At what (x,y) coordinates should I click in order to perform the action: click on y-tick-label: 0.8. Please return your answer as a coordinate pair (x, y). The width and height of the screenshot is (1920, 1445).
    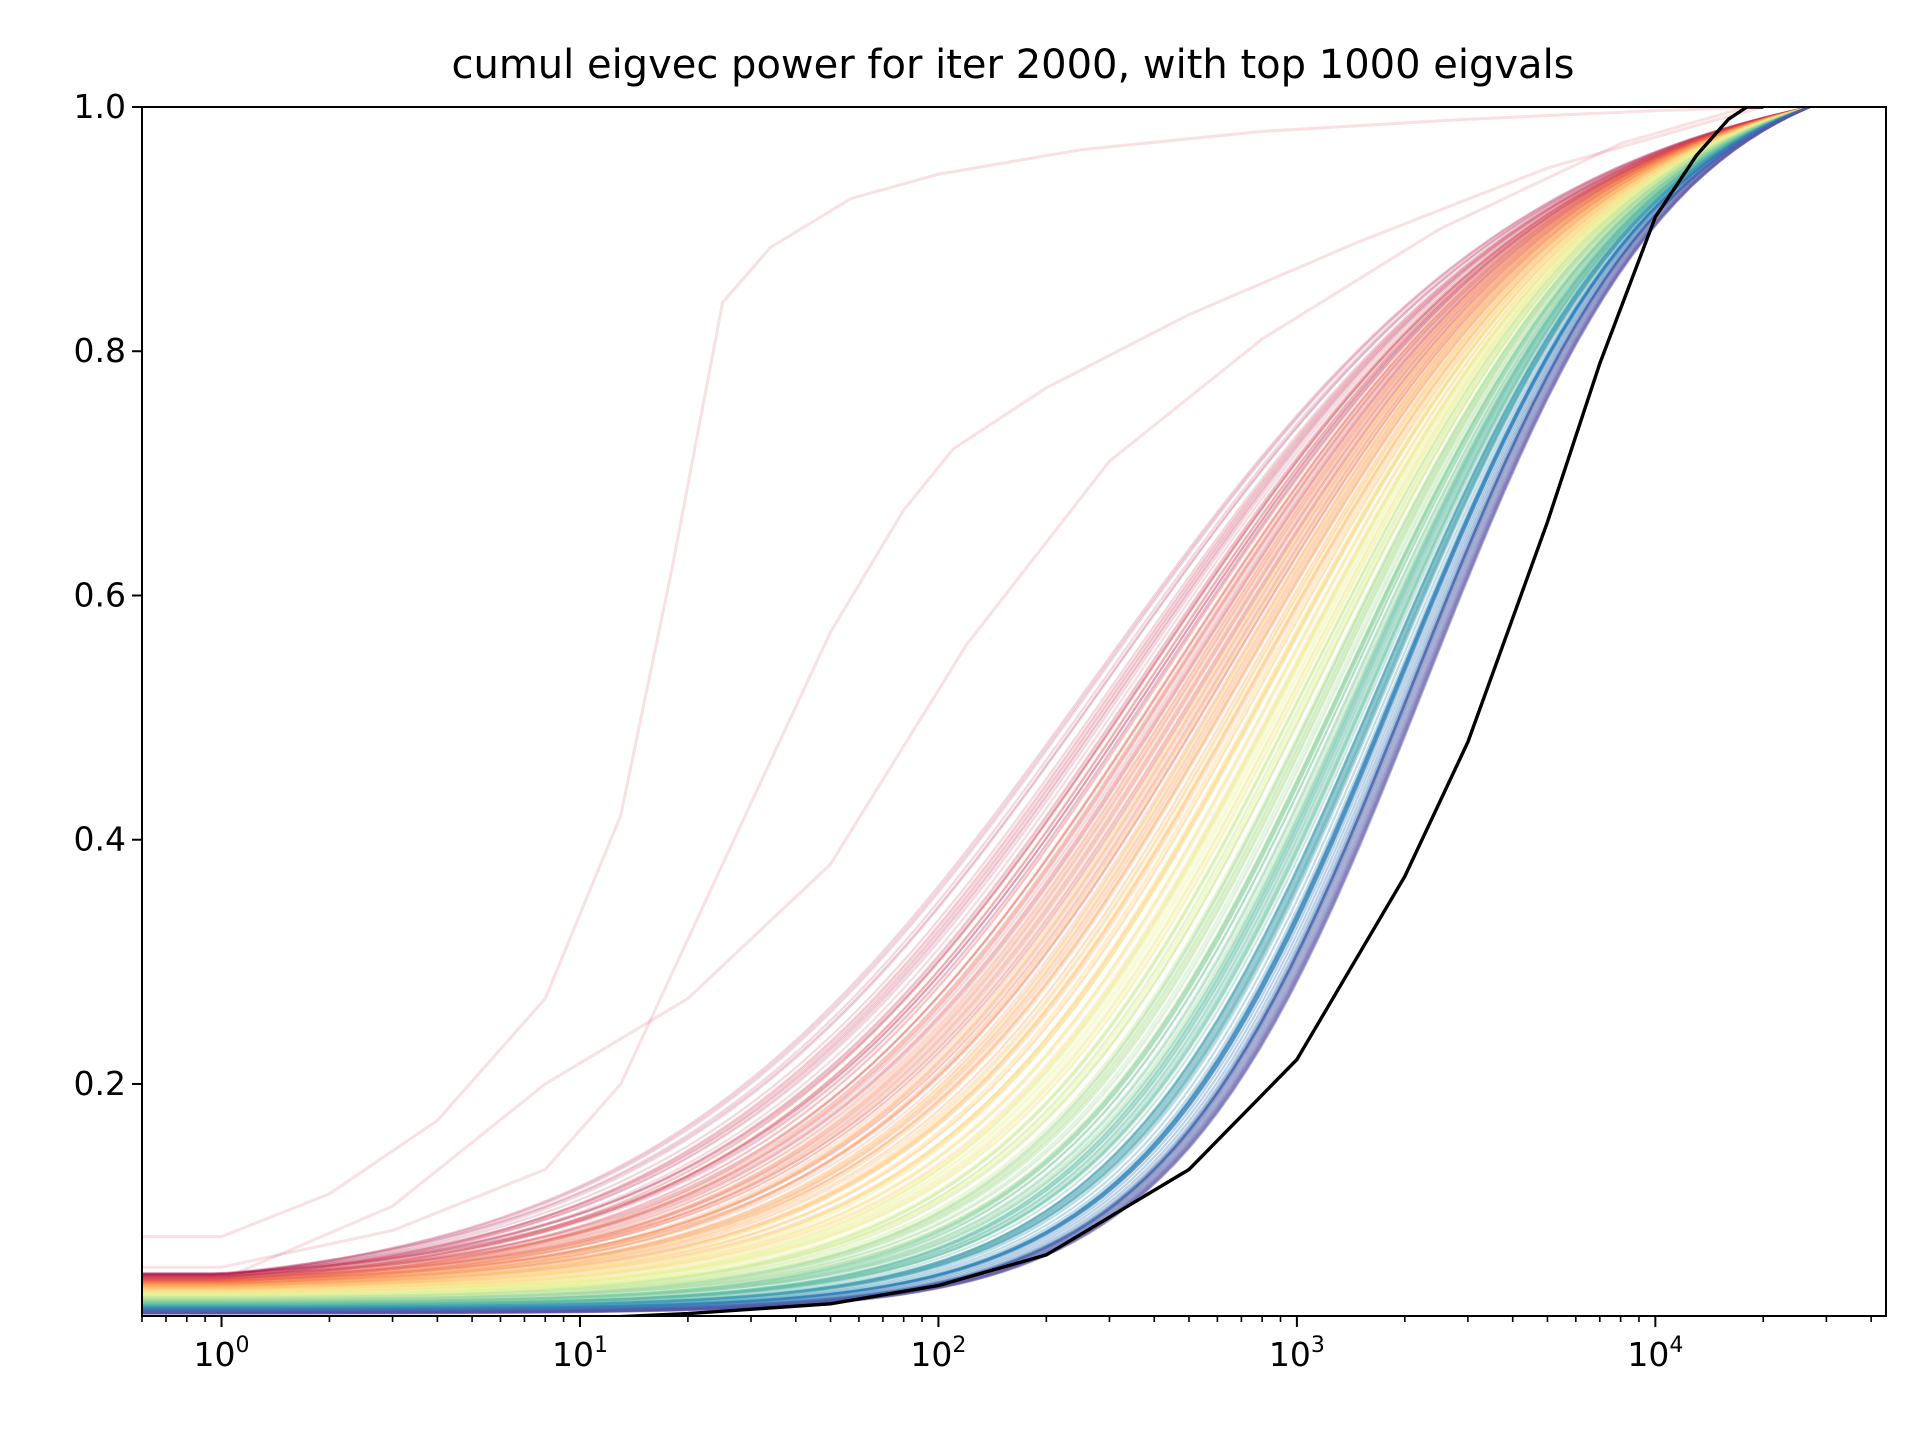
    Looking at the image, I should click on (100, 350).